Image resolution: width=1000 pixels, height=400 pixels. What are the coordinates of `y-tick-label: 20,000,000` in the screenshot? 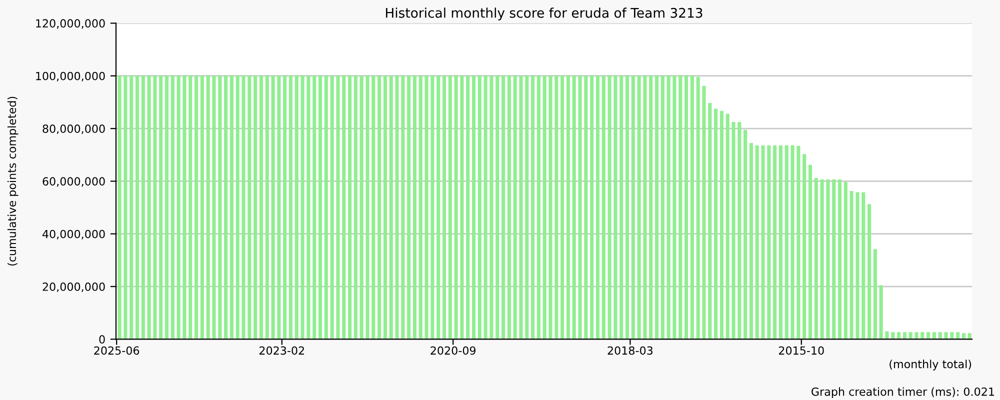 It's located at (73, 287).